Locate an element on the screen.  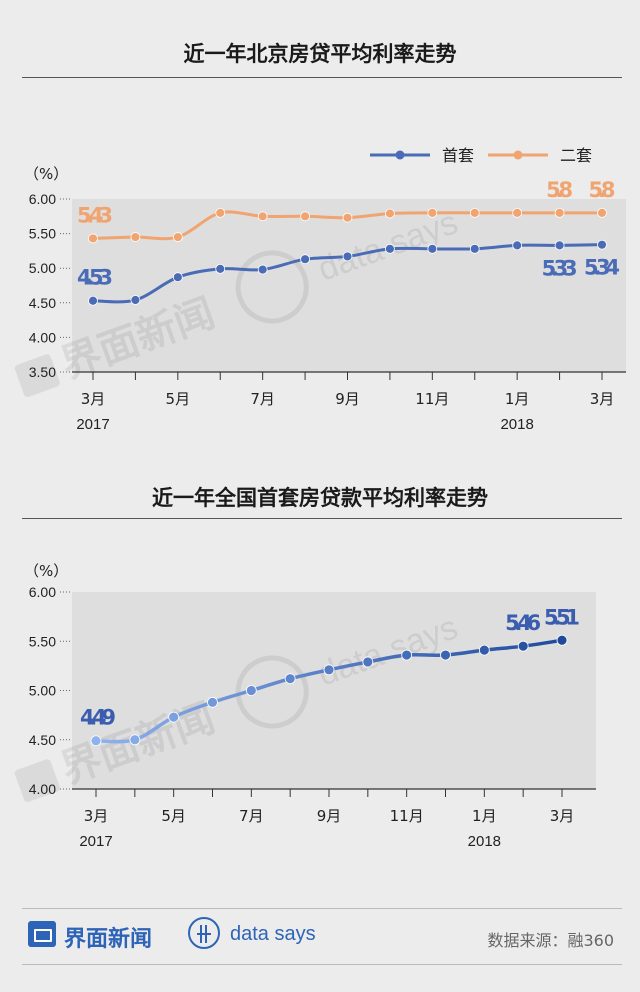
footer-brand: 界面新闻 is located at coordinates (108, 939).